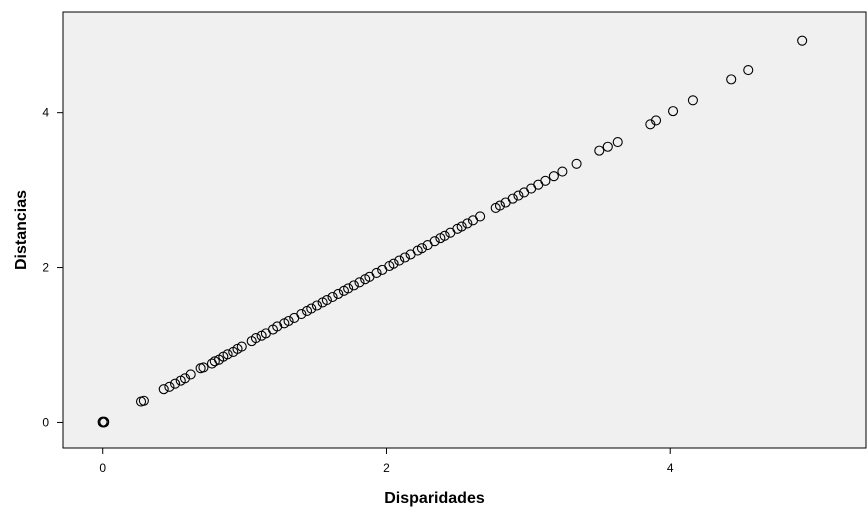 The height and width of the screenshot is (508, 867). What do you see at coordinates (45, 422) in the screenshot?
I see `y-tick-label: 0` at bounding box center [45, 422].